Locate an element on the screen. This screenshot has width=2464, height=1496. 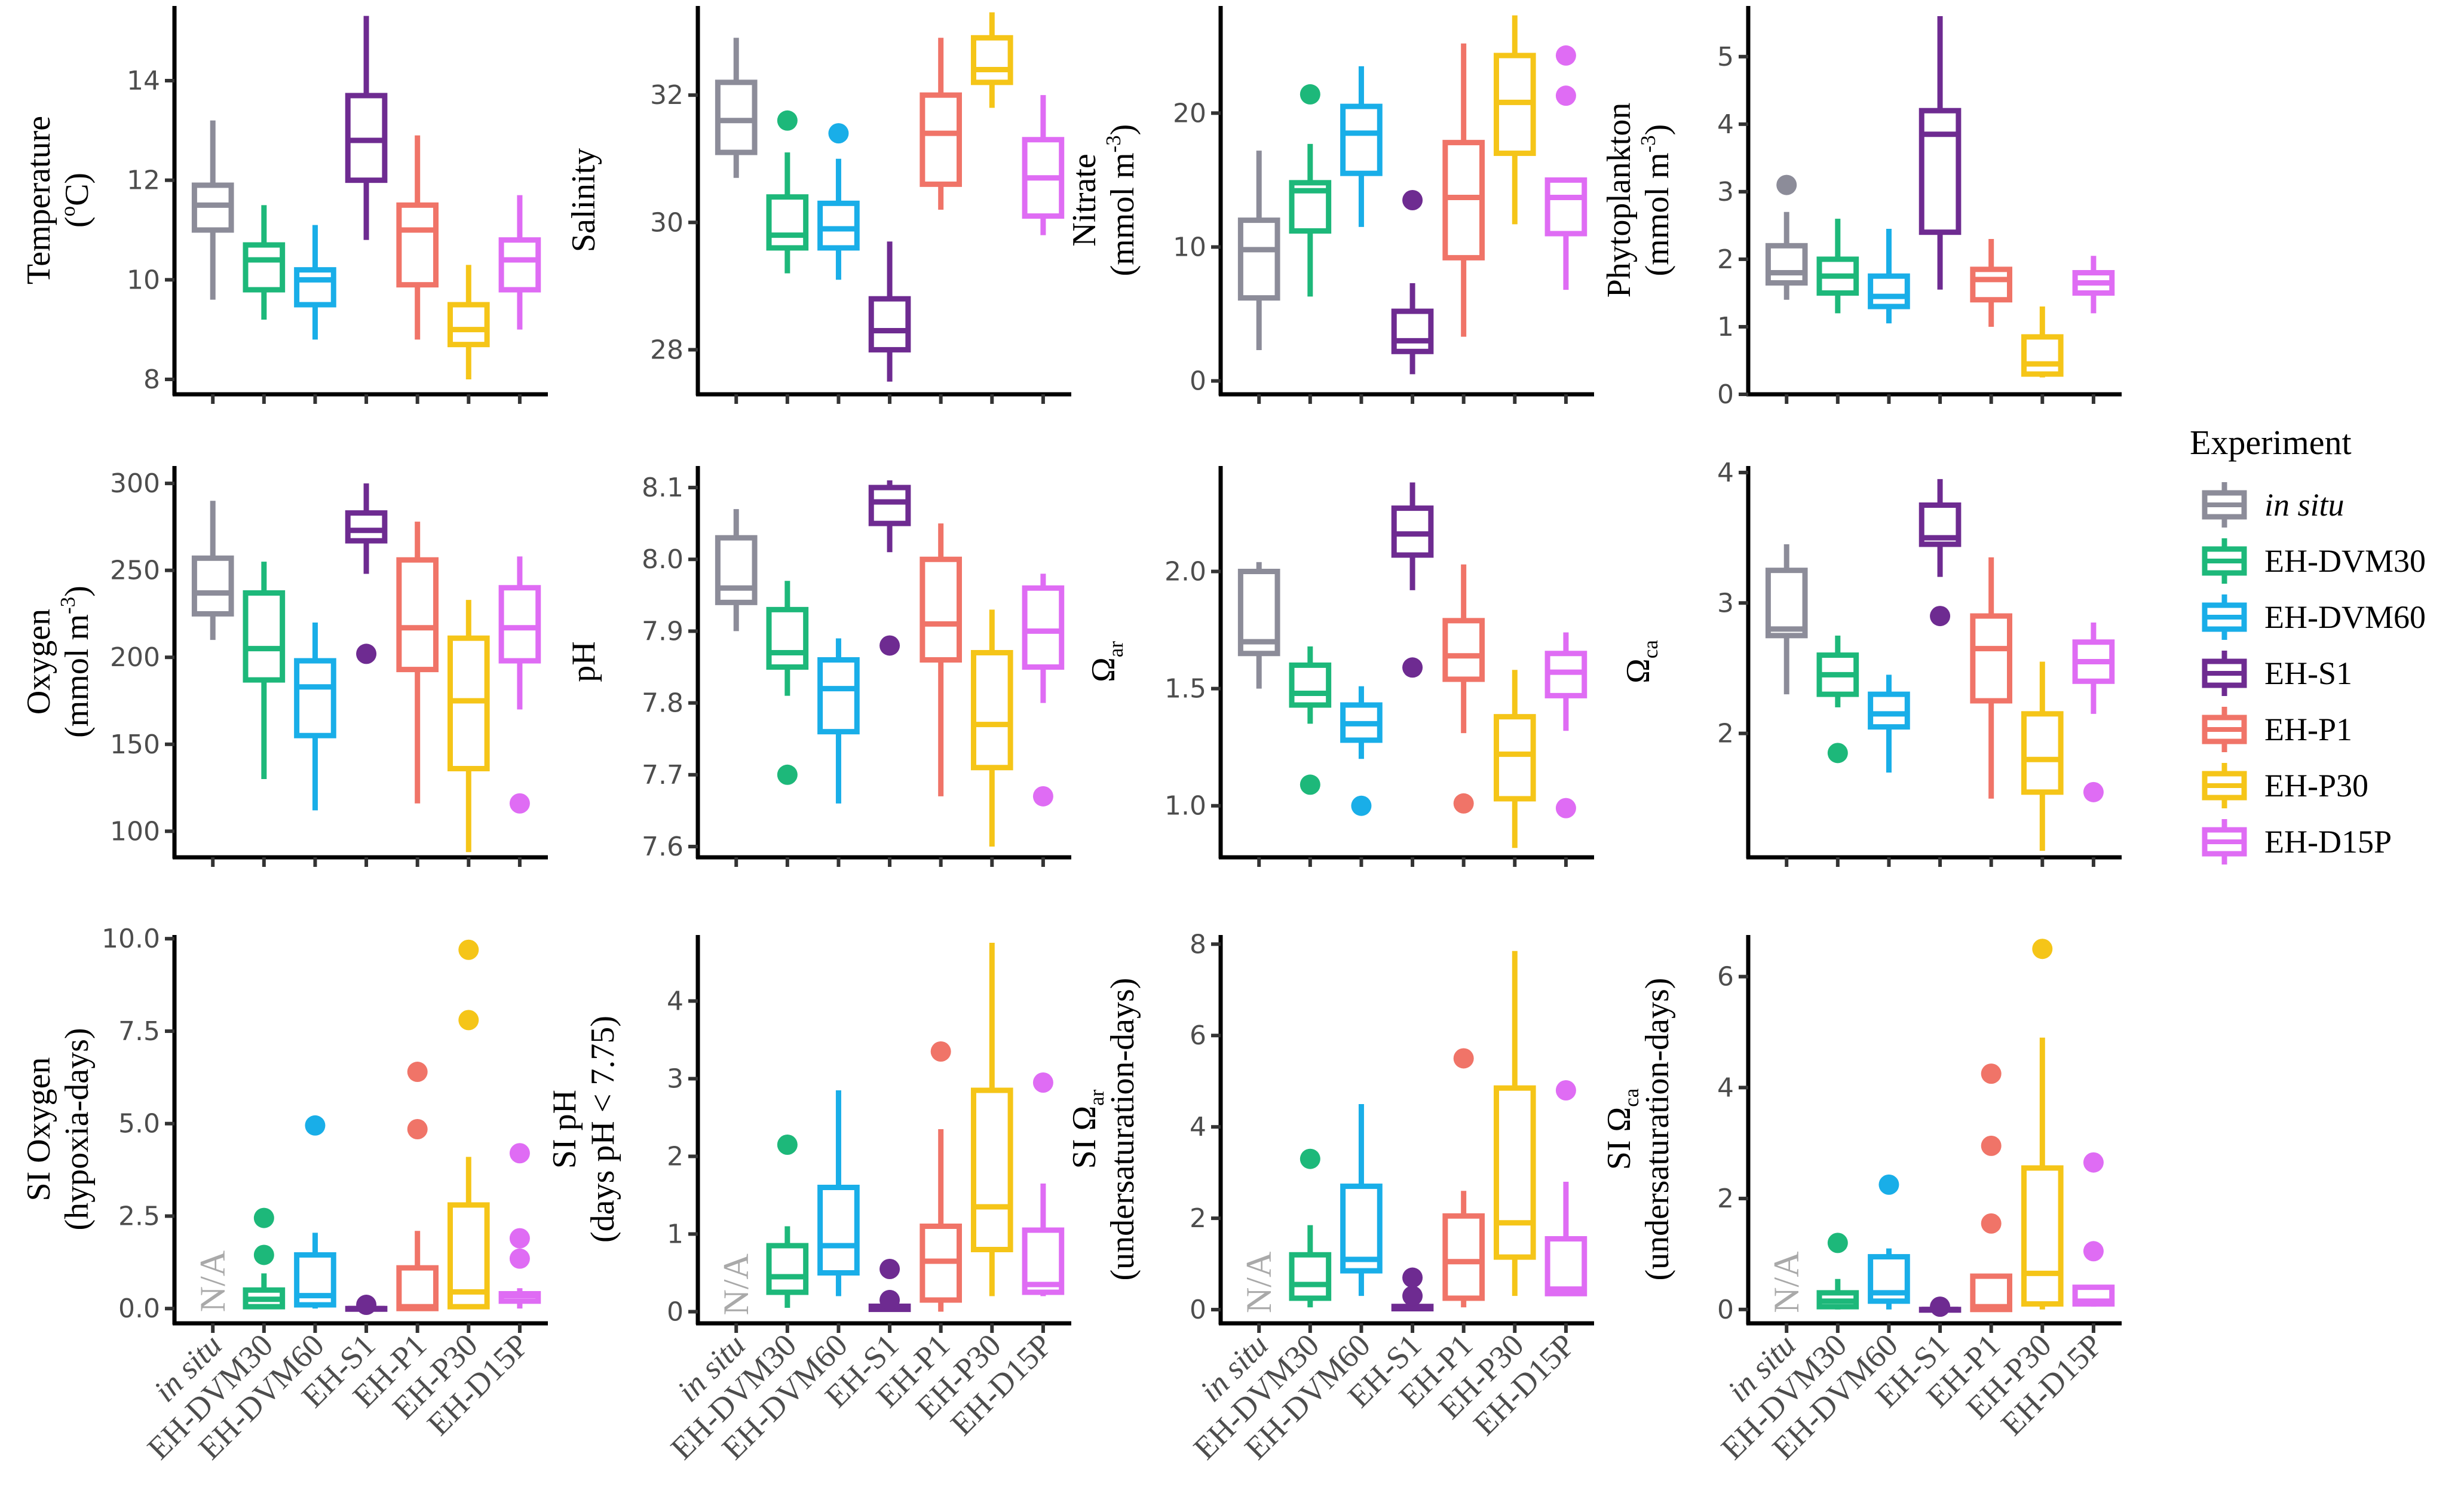
legend-item: EH-S1 is located at coordinates (2277, 673).